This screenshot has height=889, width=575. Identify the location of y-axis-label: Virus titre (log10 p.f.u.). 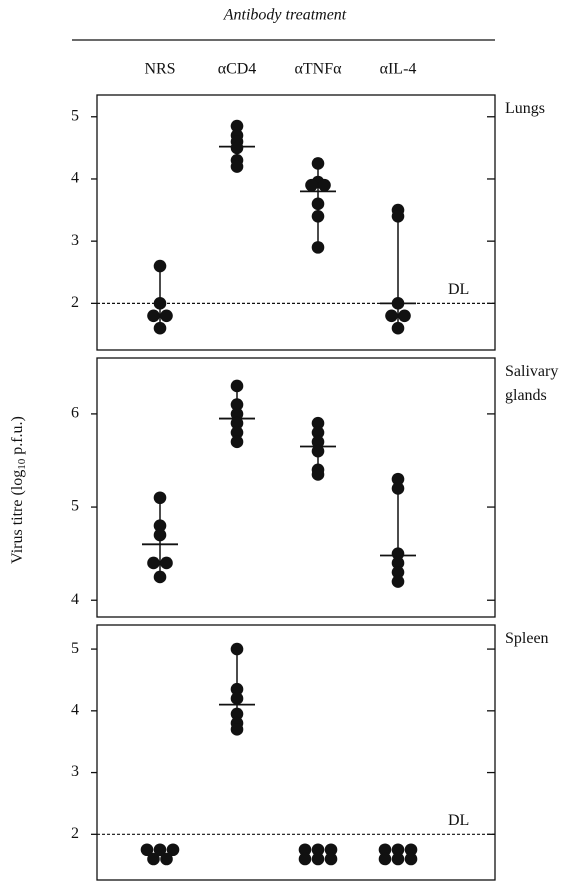
(18, 490).